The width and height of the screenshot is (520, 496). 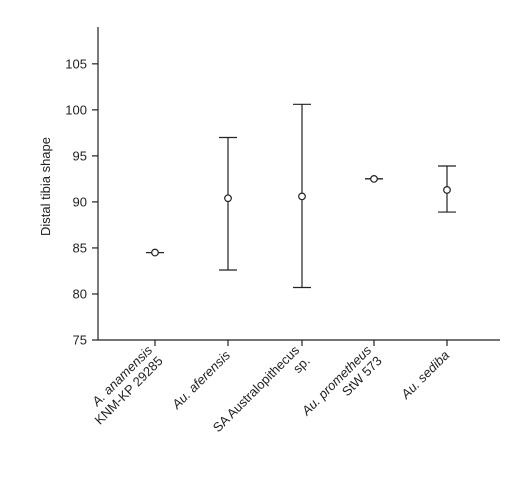 What do you see at coordinates (80, 340) in the screenshot?
I see `y-tick-label: 75` at bounding box center [80, 340].